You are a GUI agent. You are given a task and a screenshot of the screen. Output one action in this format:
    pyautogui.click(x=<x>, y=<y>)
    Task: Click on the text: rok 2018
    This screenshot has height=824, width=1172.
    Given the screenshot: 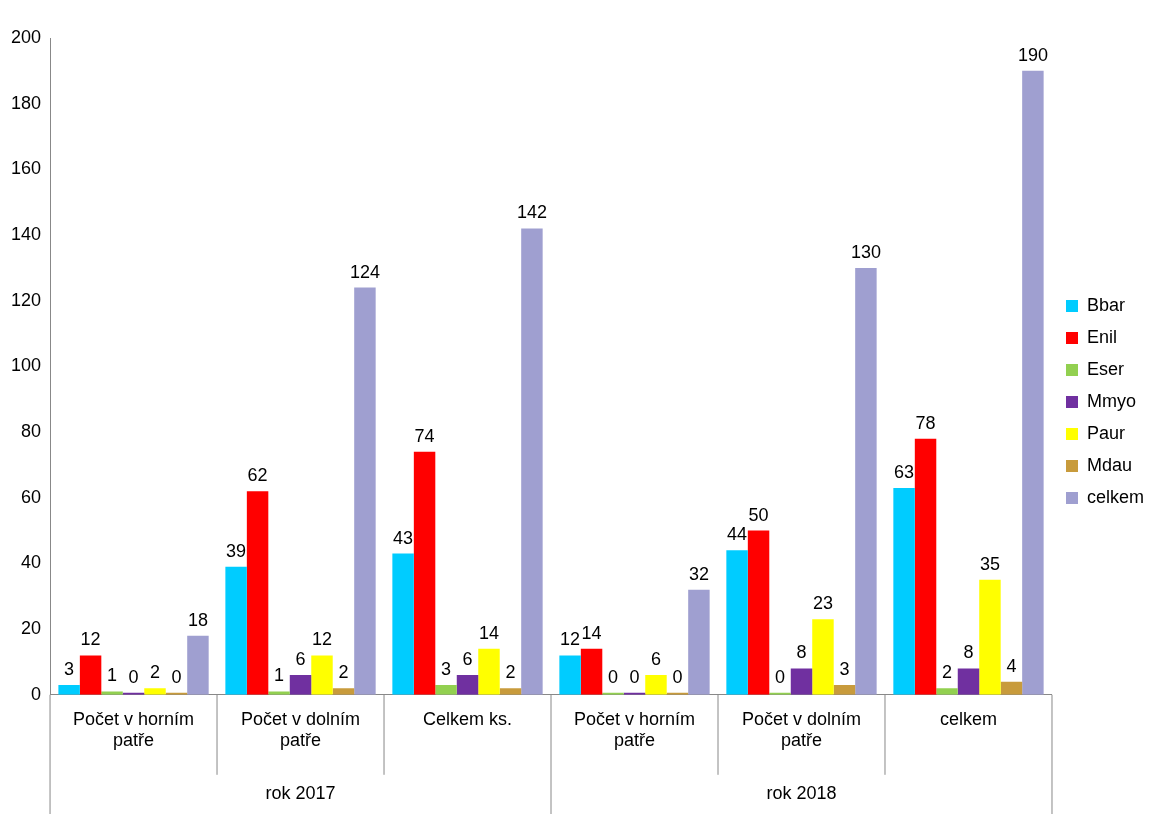 What is the action you would take?
    pyautogui.click(x=801, y=793)
    